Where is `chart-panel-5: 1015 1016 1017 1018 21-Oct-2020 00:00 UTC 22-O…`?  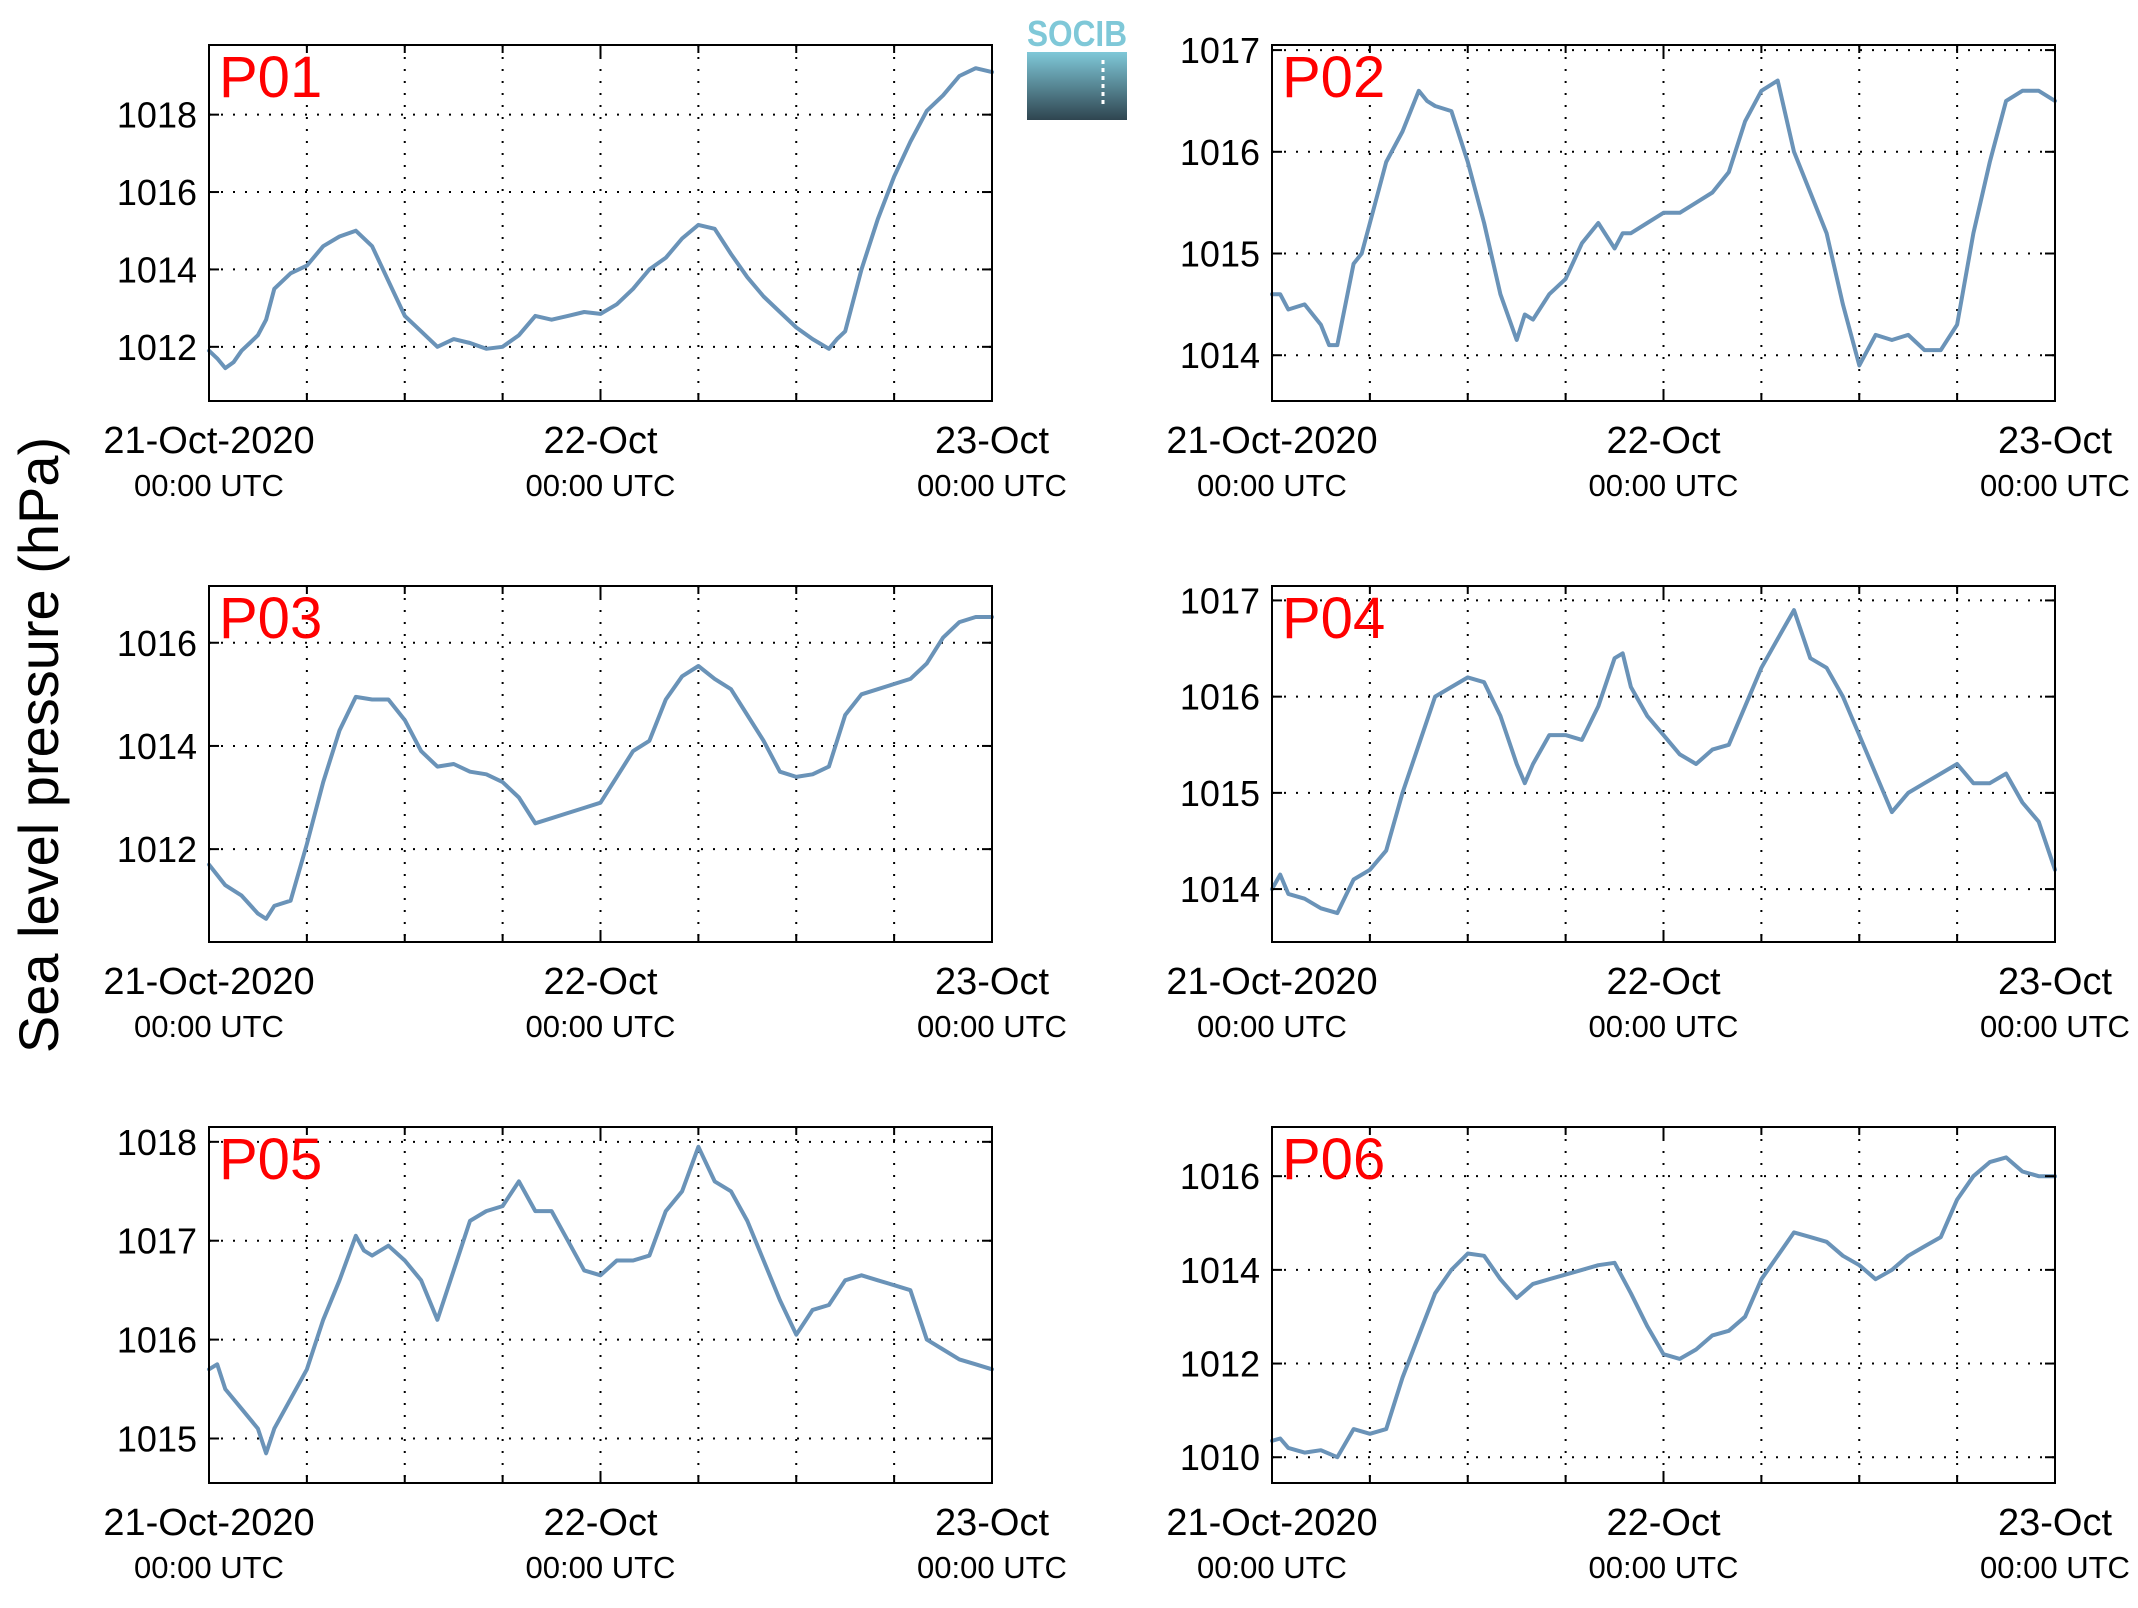
chart-panel-5: 1015 1016 1017 1018 21-Oct-2020 00:00 UTC 22-O… is located at coordinates (585, 1353).